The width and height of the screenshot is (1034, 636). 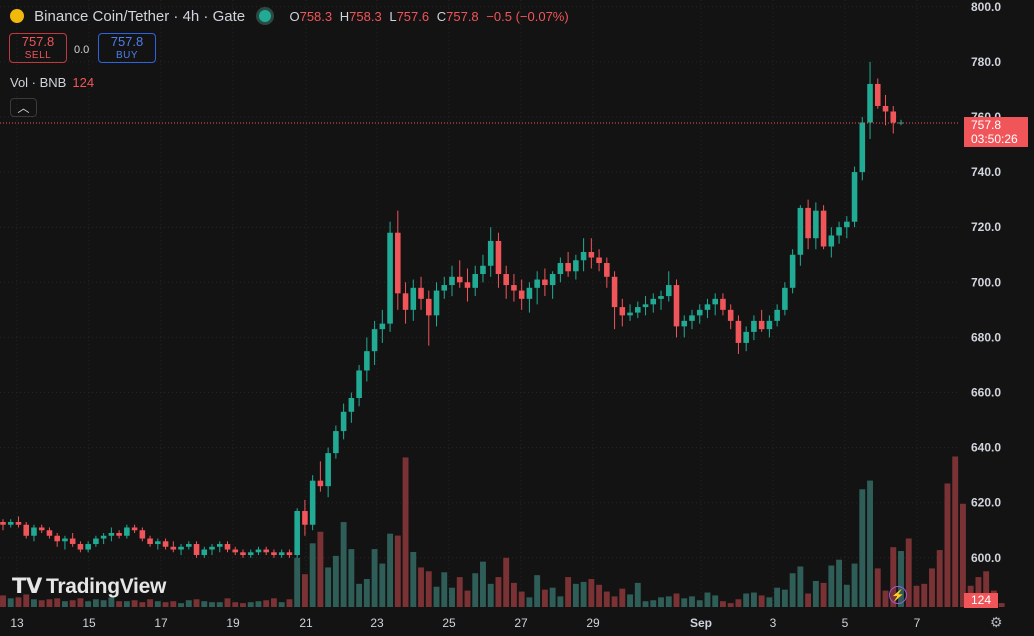 What do you see at coordinates (521, 623) in the screenshot?
I see `x-tick-label: 27` at bounding box center [521, 623].